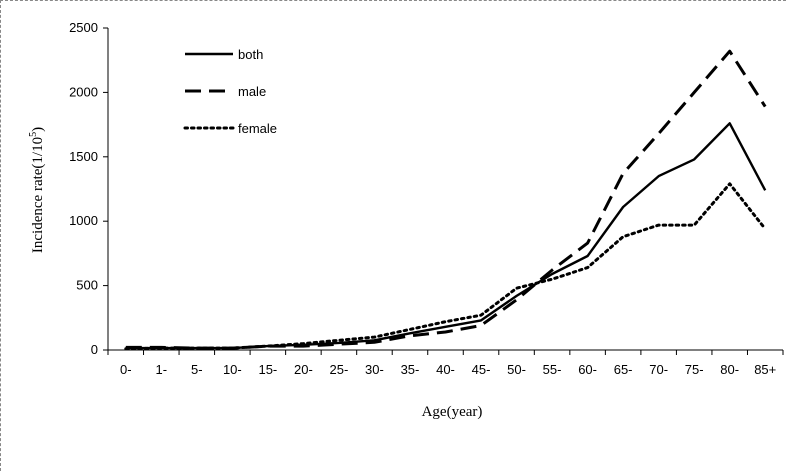 Image resolution: width=787 pixels, height=472 pixels. I want to click on x-tick-label: 70-, so click(658, 369).